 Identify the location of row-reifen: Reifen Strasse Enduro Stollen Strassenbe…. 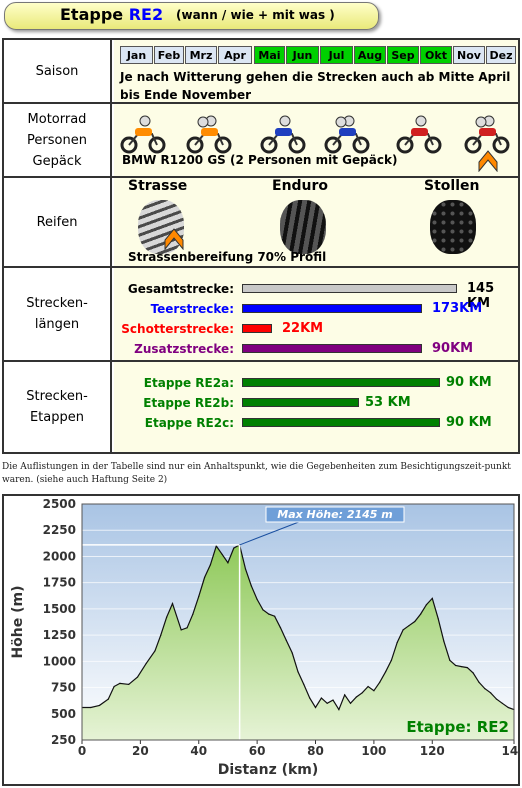
(261, 223).